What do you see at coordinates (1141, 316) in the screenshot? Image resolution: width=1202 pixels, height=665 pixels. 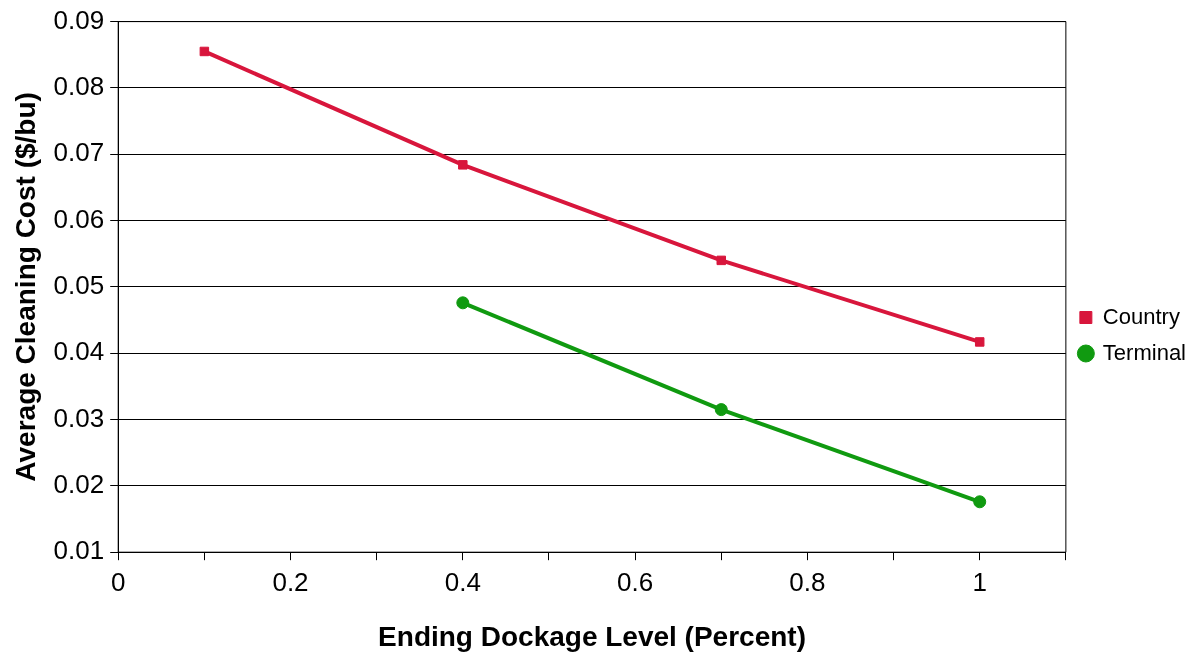 I see `legend-label: Country` at bounding box center [1141, 316].